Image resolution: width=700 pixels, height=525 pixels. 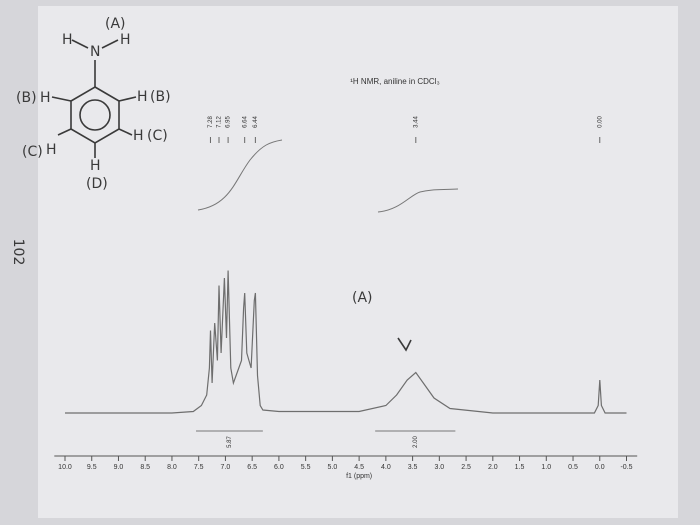 I want to click on x-tick-label: 7.5, so click(x=199, y=467).